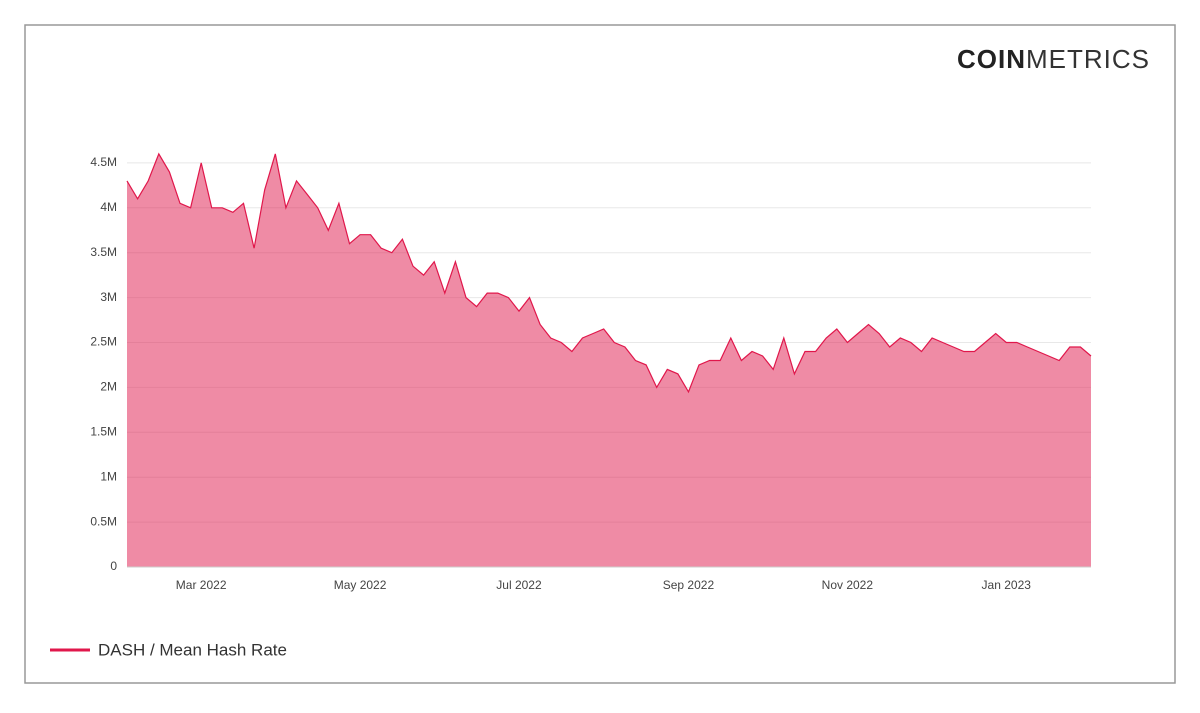 The image size is (1200, 713). I want to click on x-tick-label: Nov 2022, so click(848, 585).